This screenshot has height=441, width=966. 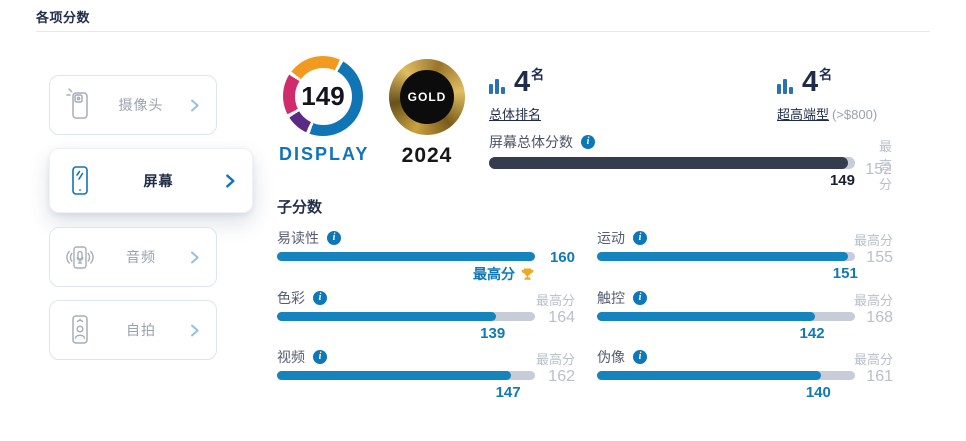 I want to click on gold-award-label: GOLD, so click(x=427, y=97).